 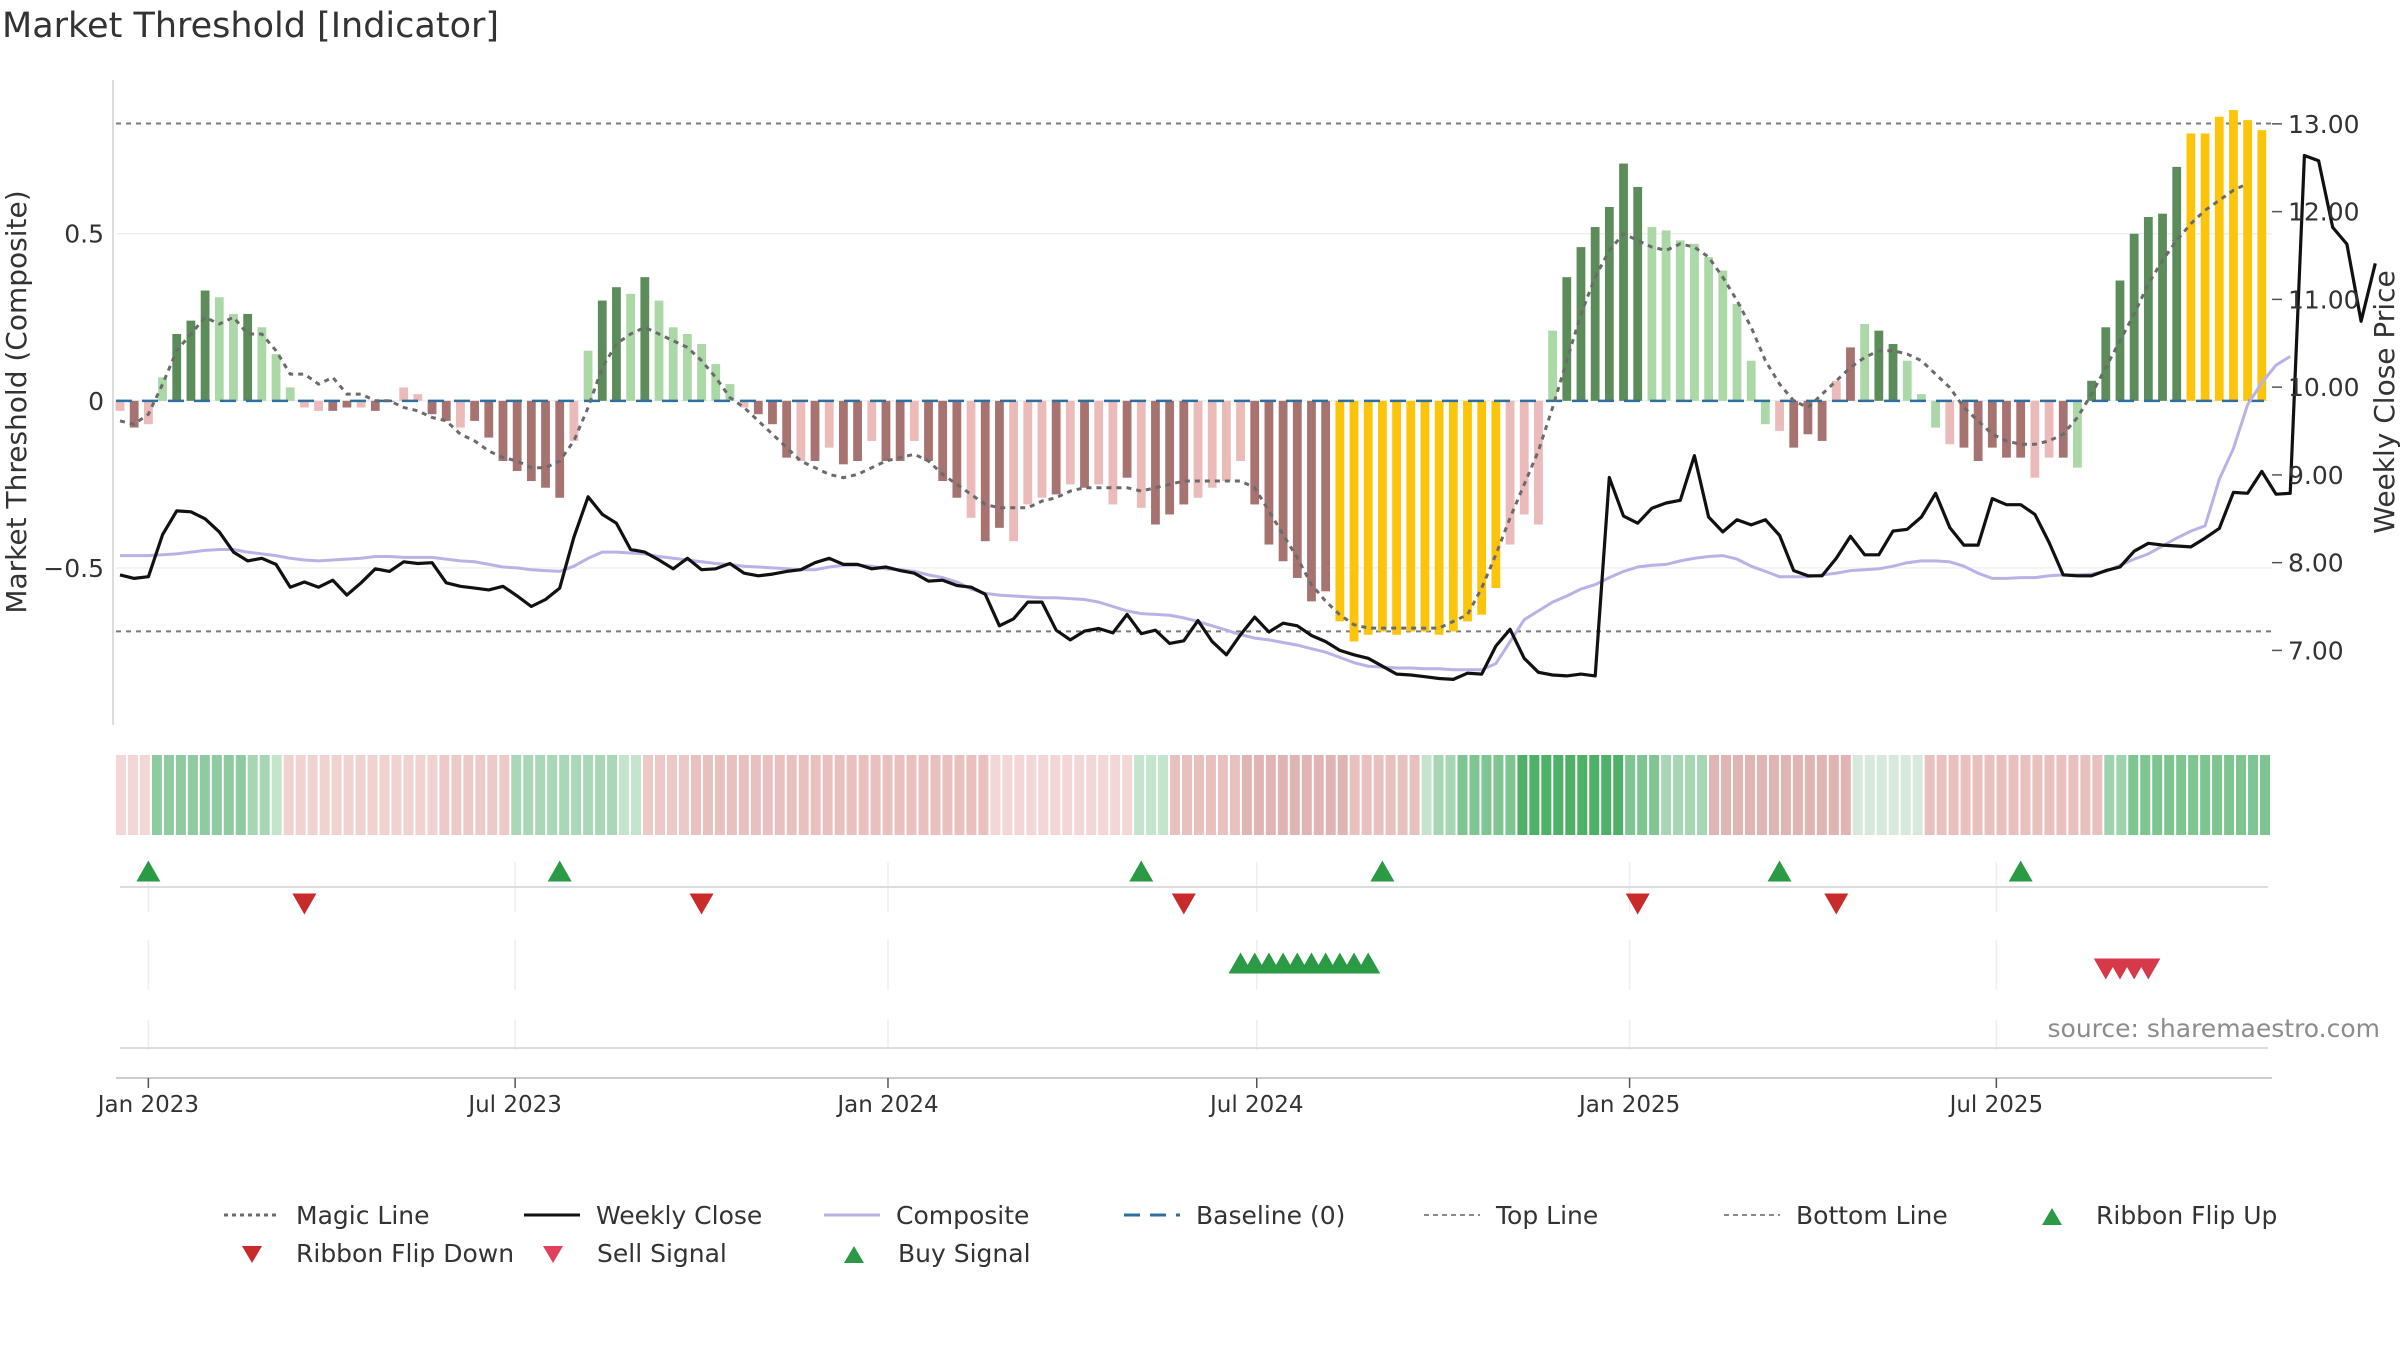 What do you see at coordinates (1194, 955) in the screenshot?
I see `signal-panels` at bounding box center [1194, 955].